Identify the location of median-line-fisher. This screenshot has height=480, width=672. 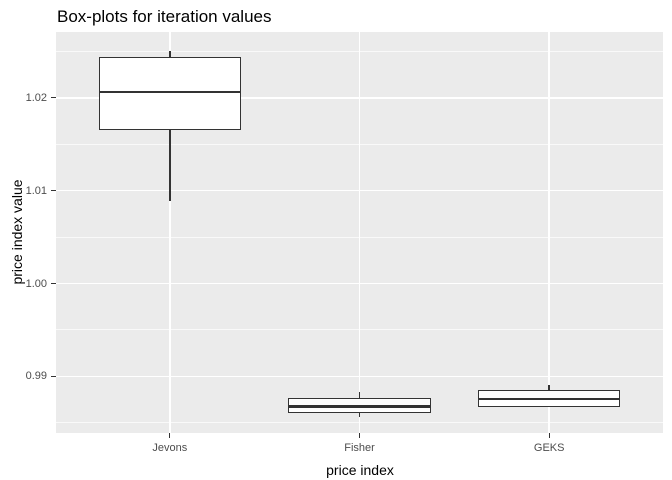
(359, 406).